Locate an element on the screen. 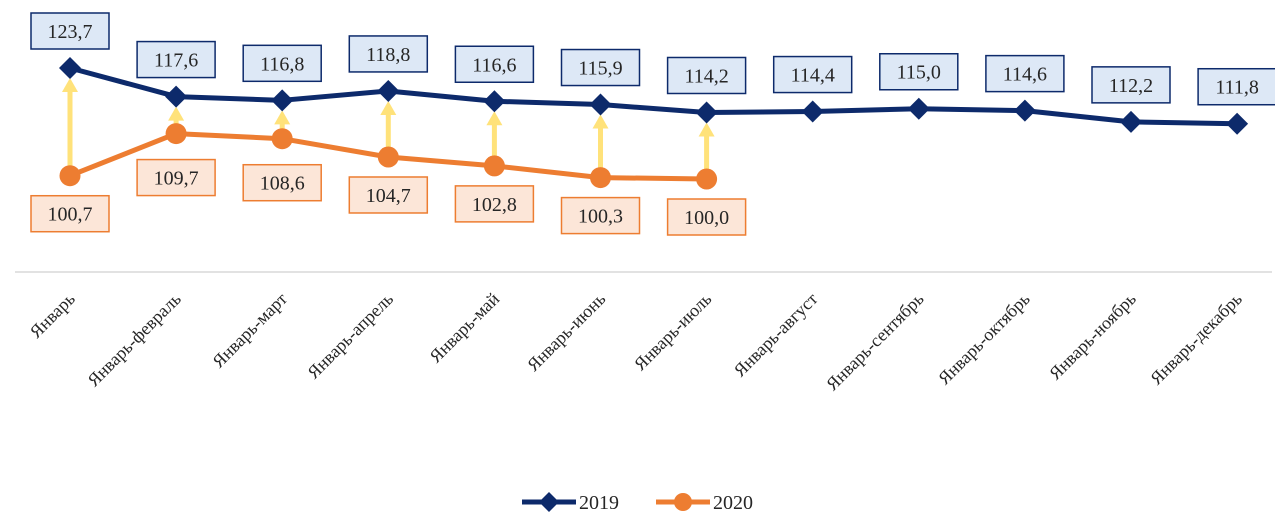 The width and height of the screenshot is (1275, 514). data-label-2019: 116,6 is located at coordinates (494, 65).